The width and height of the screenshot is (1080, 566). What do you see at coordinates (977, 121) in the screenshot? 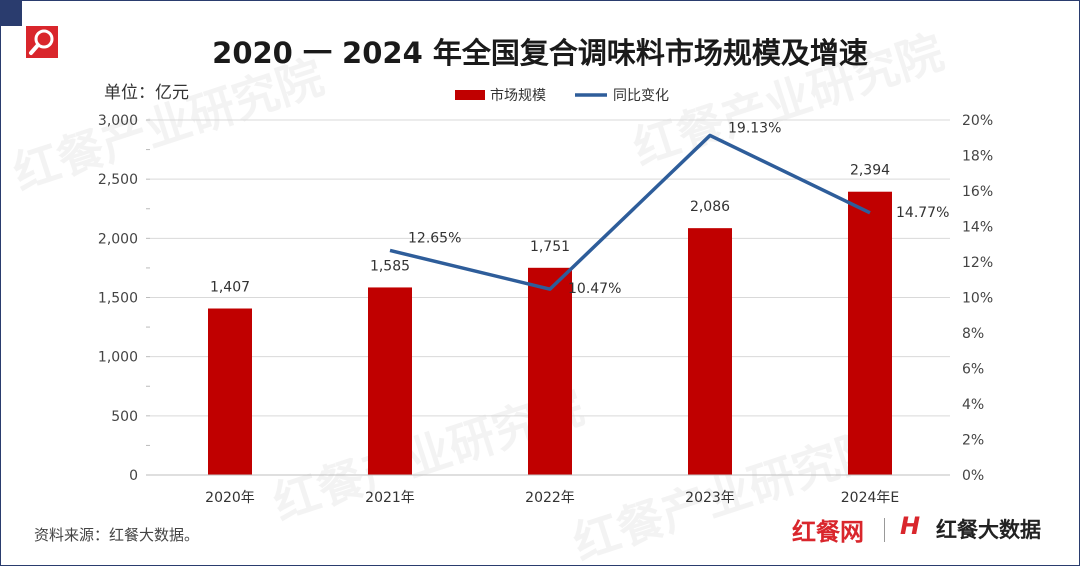
I see `right-tick-label: 20%` at bounding box center [977, 121].